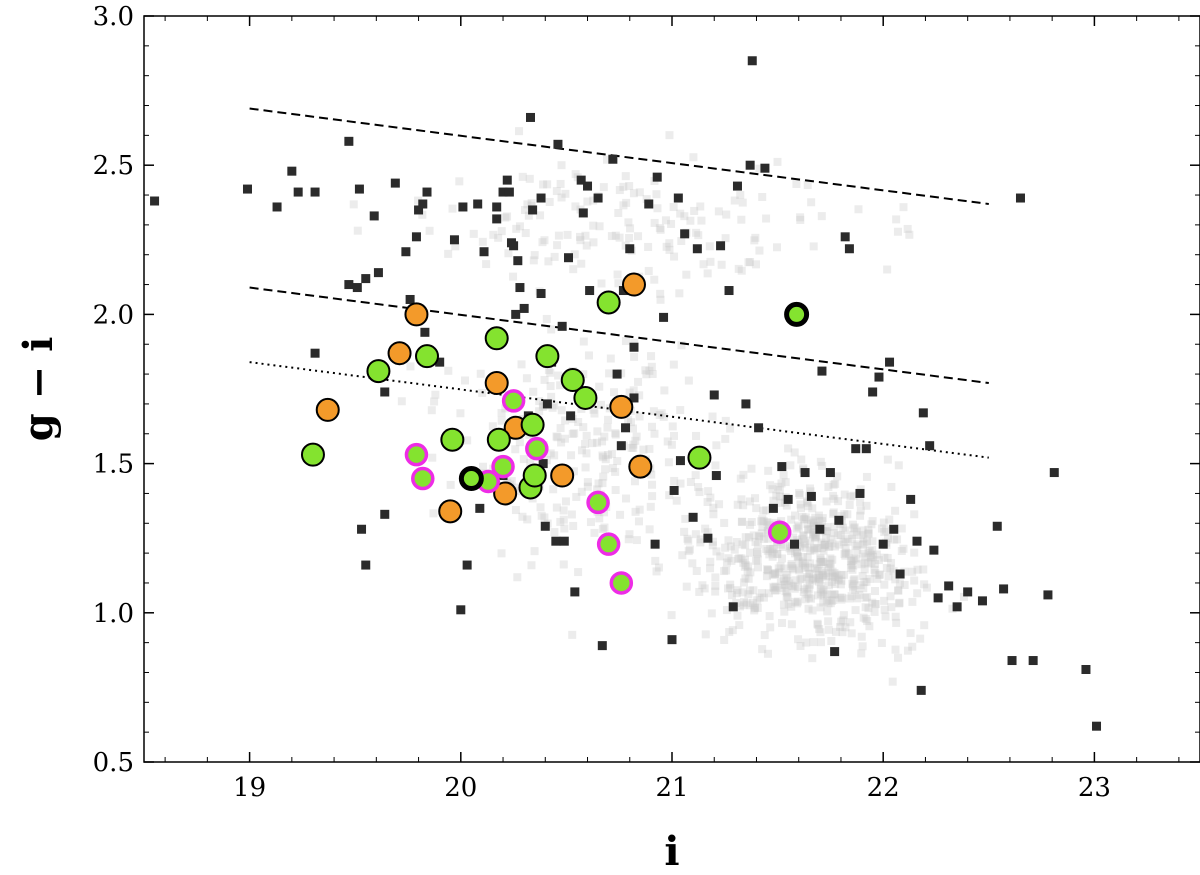 This screenshot has height=875, width=1200. What do you see at coordinates (503, 466) in the screenshot?
I see `magenta-ring-point` at bounding box center [503, 466].